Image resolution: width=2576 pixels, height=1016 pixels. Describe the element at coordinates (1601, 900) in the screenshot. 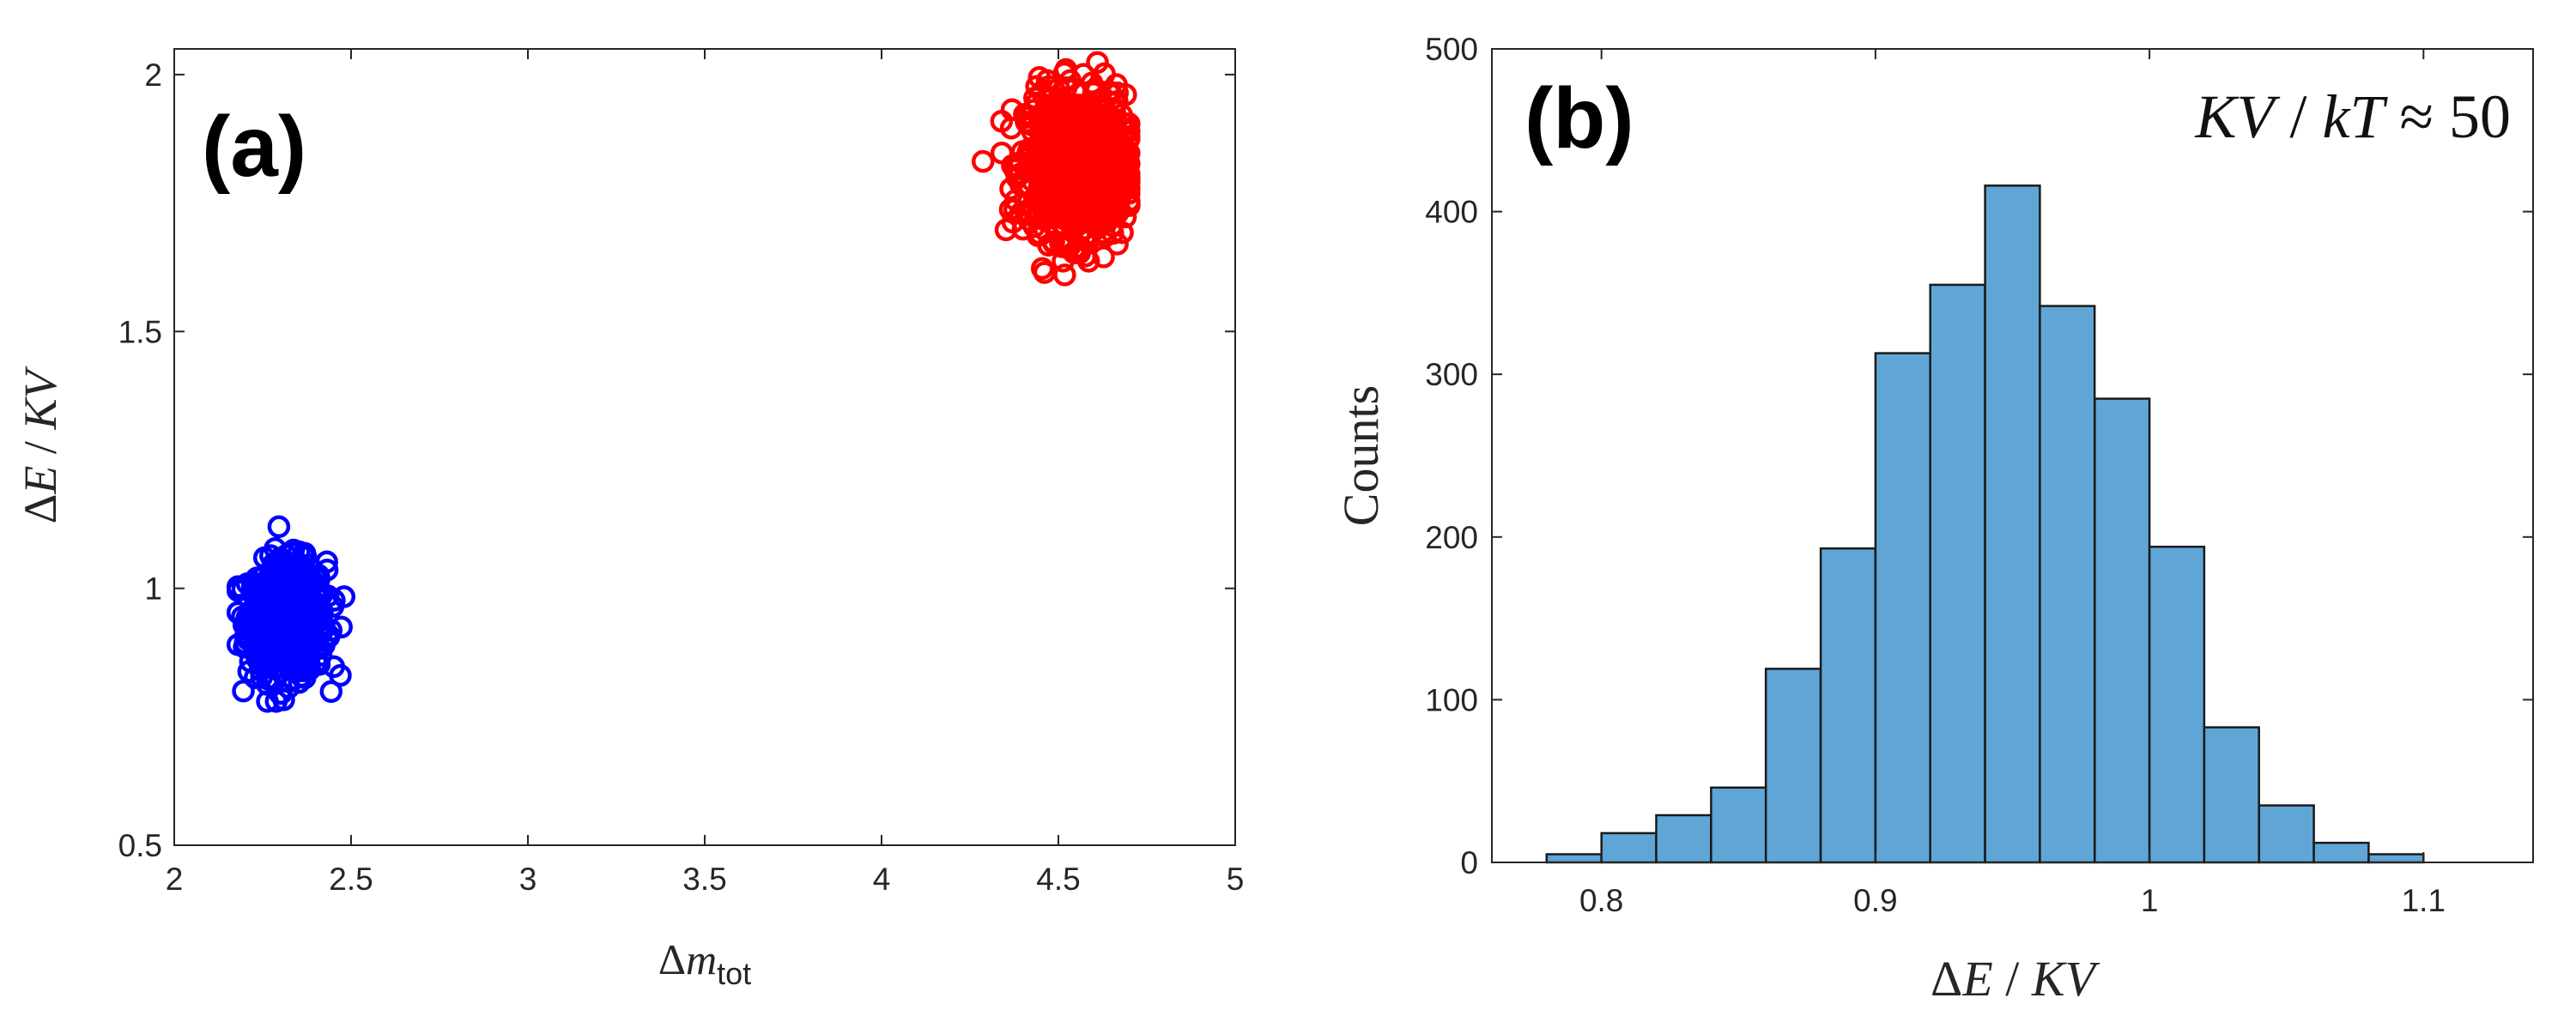

I see `x-tick-label: 0.8` at that location.